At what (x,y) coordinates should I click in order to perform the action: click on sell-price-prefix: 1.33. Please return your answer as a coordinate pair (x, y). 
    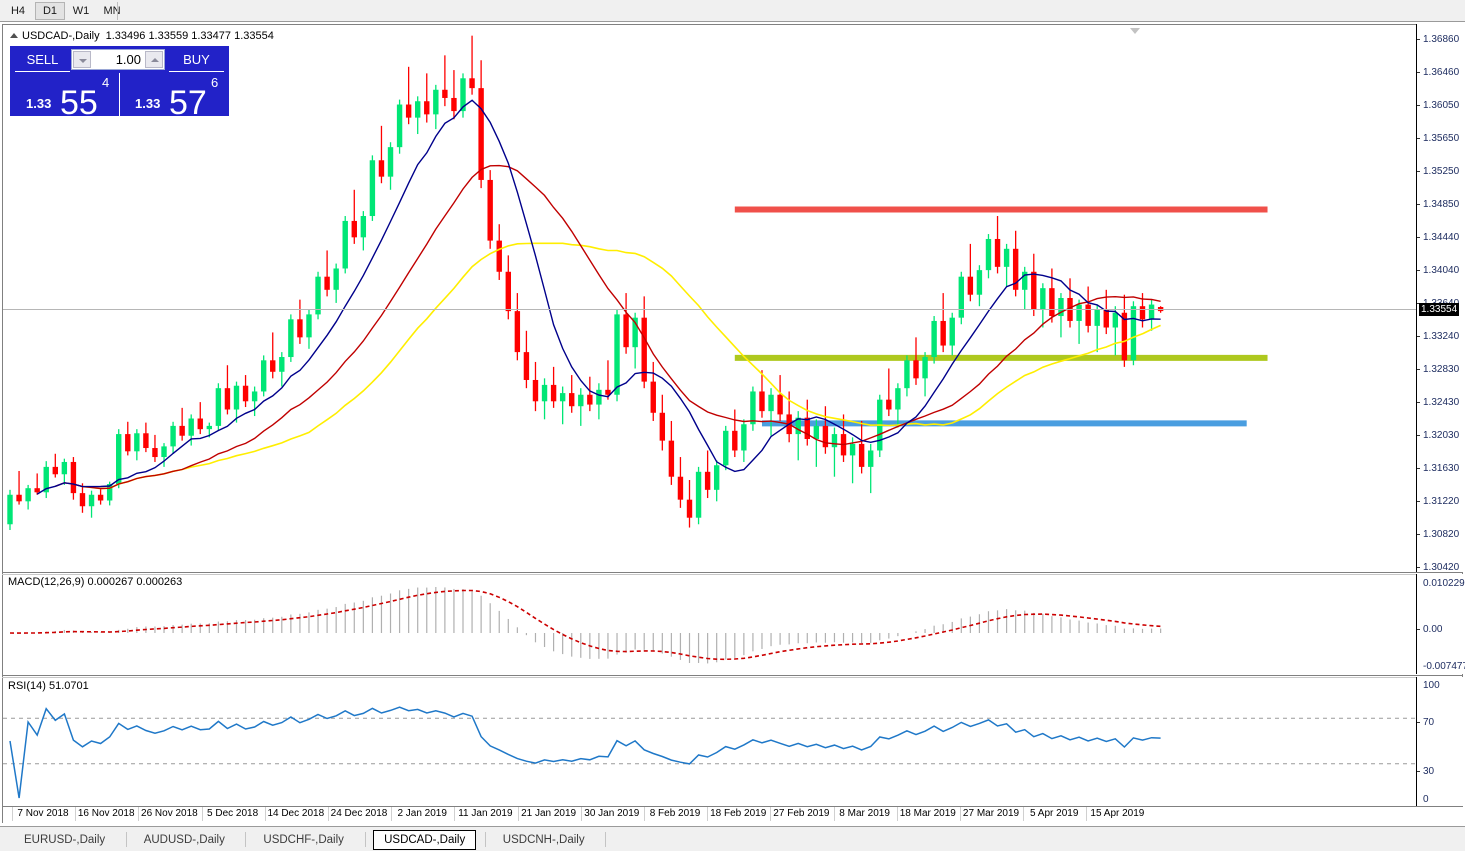
    Looking at the image, I should click on (39, 103).